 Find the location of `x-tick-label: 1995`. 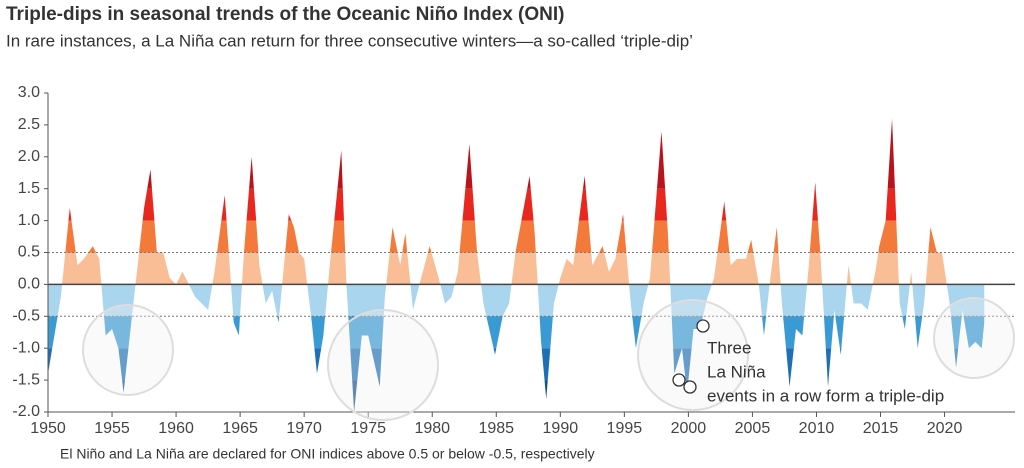

x-tick-label: 1995 is located at coordinates (625, 428).